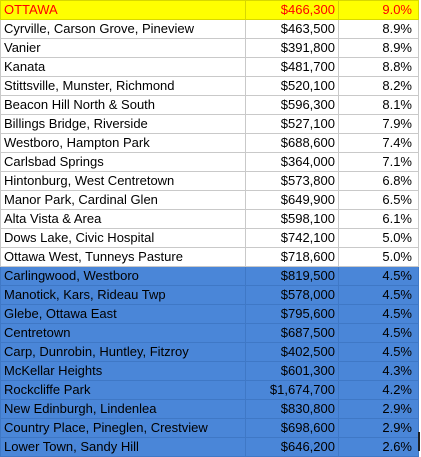 The image size is (421, 457). What do you see at coordinates (123, 200) in the screenshot?
I see `area-cell: Manor Park, Cardinal Glen` at bounding box center [123, 200].